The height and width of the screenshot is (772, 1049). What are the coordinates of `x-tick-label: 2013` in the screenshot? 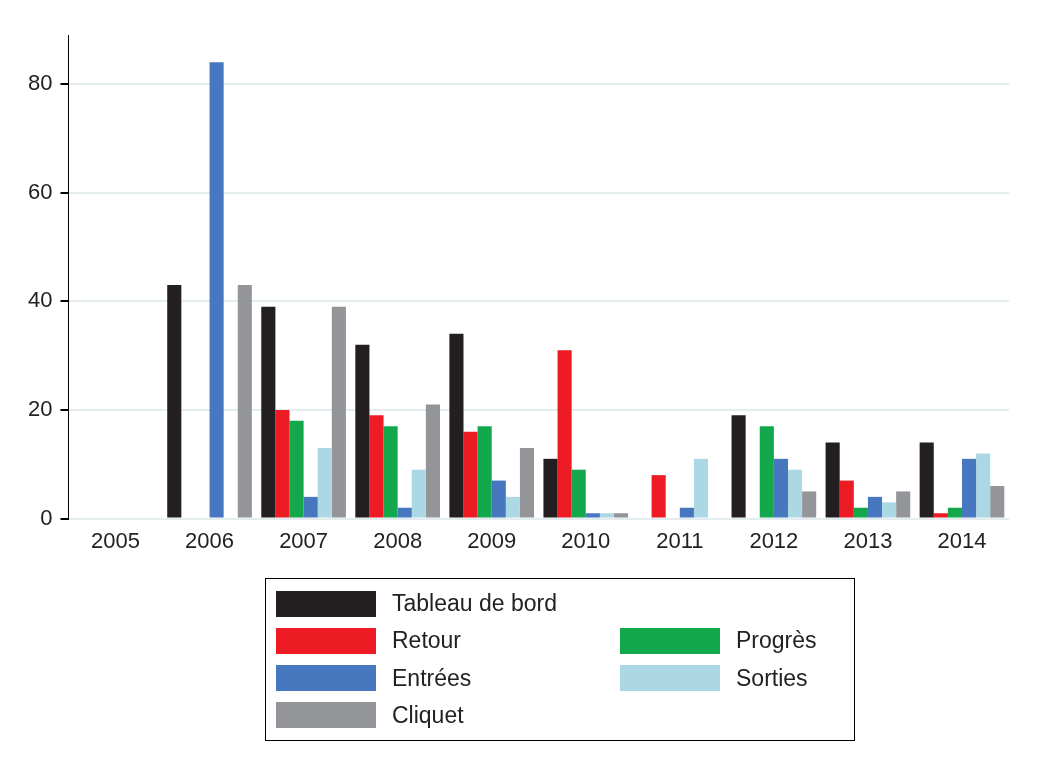 It's located at (868, 540).